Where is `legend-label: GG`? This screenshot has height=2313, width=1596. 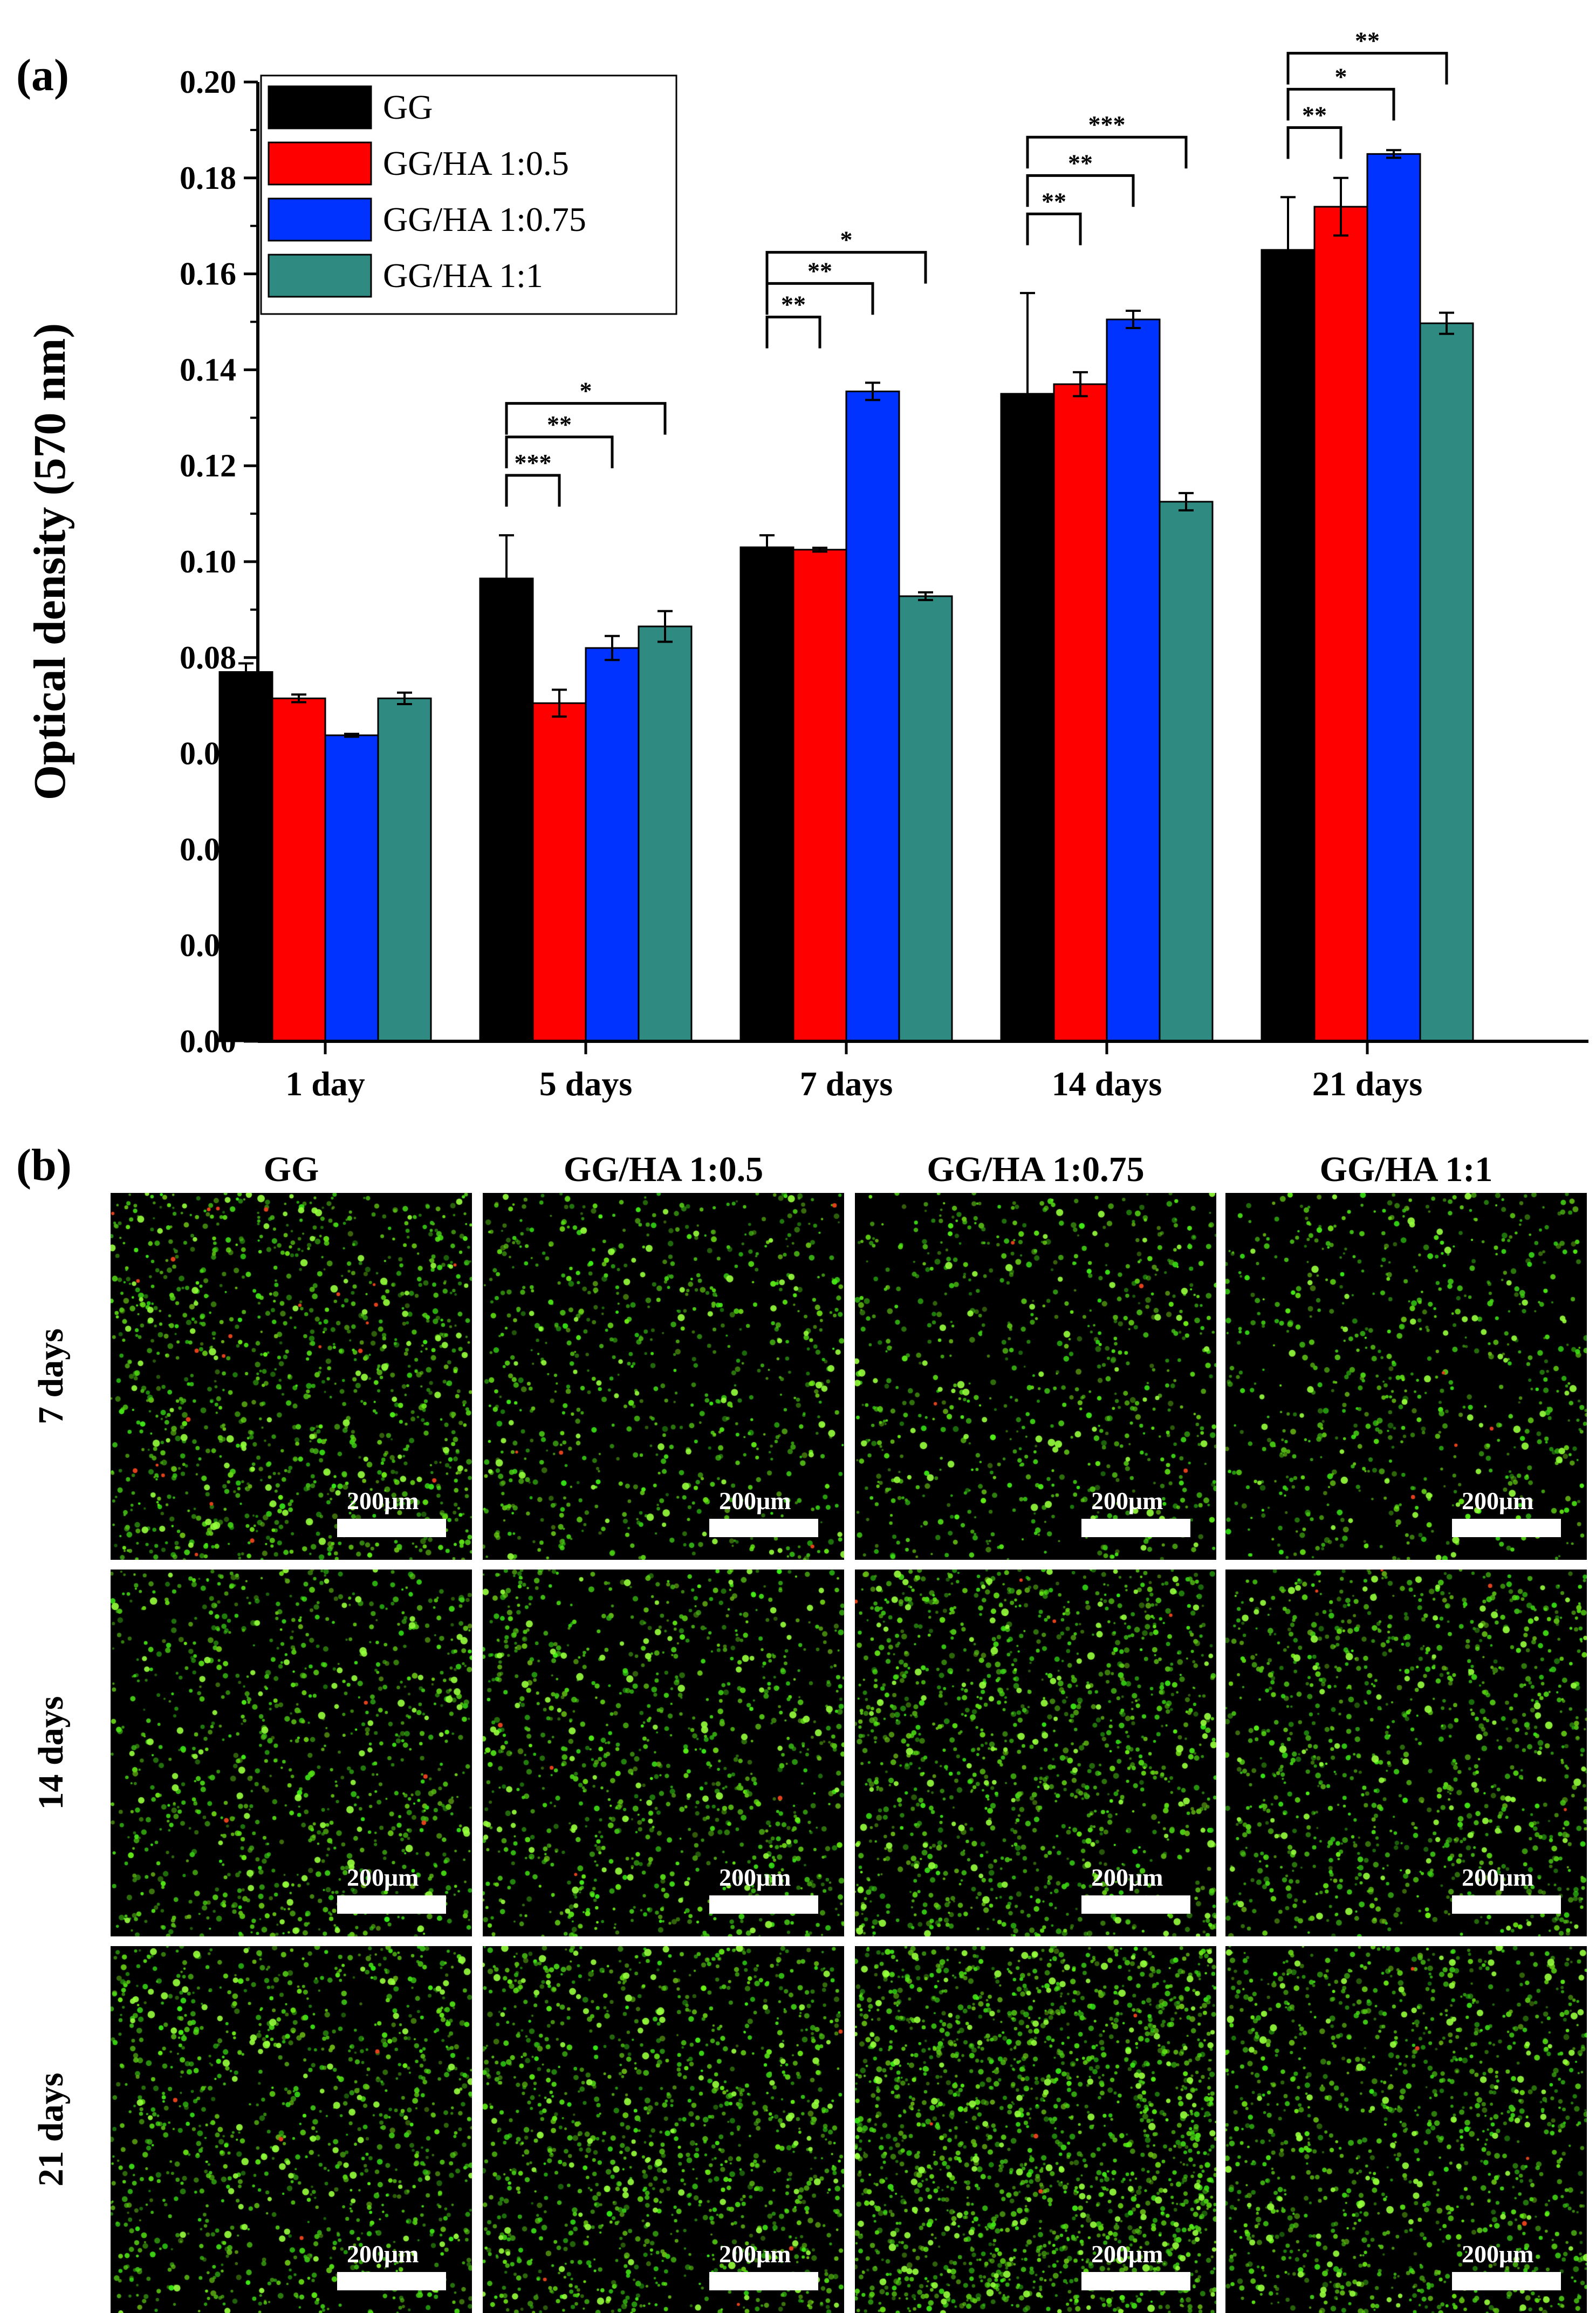
legend-label: GG is located at coordinates (408, 107).